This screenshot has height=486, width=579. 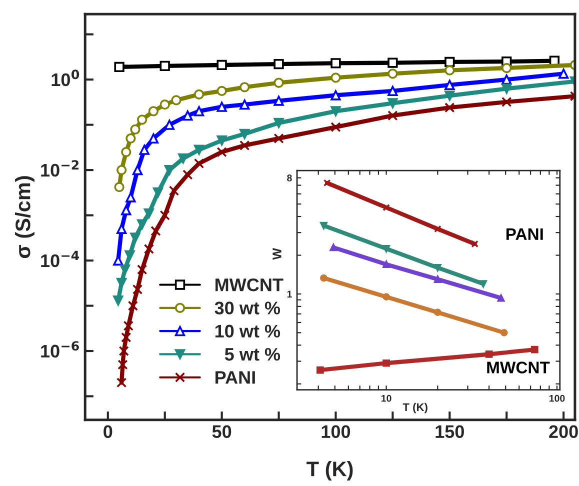 What do you see at coordinates (24, 217) in the screenshot?
I see `y-axis-title: σ (S/cm)` at bounding box center [24, 217].